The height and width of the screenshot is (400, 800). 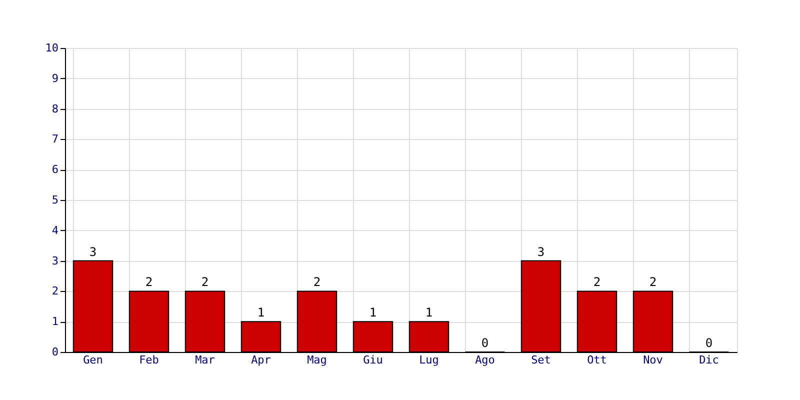 What do you see at coordinates (149, 360) in the screenshot?
I see `x-tick-label: Feb` at bounding box center [149, 360].